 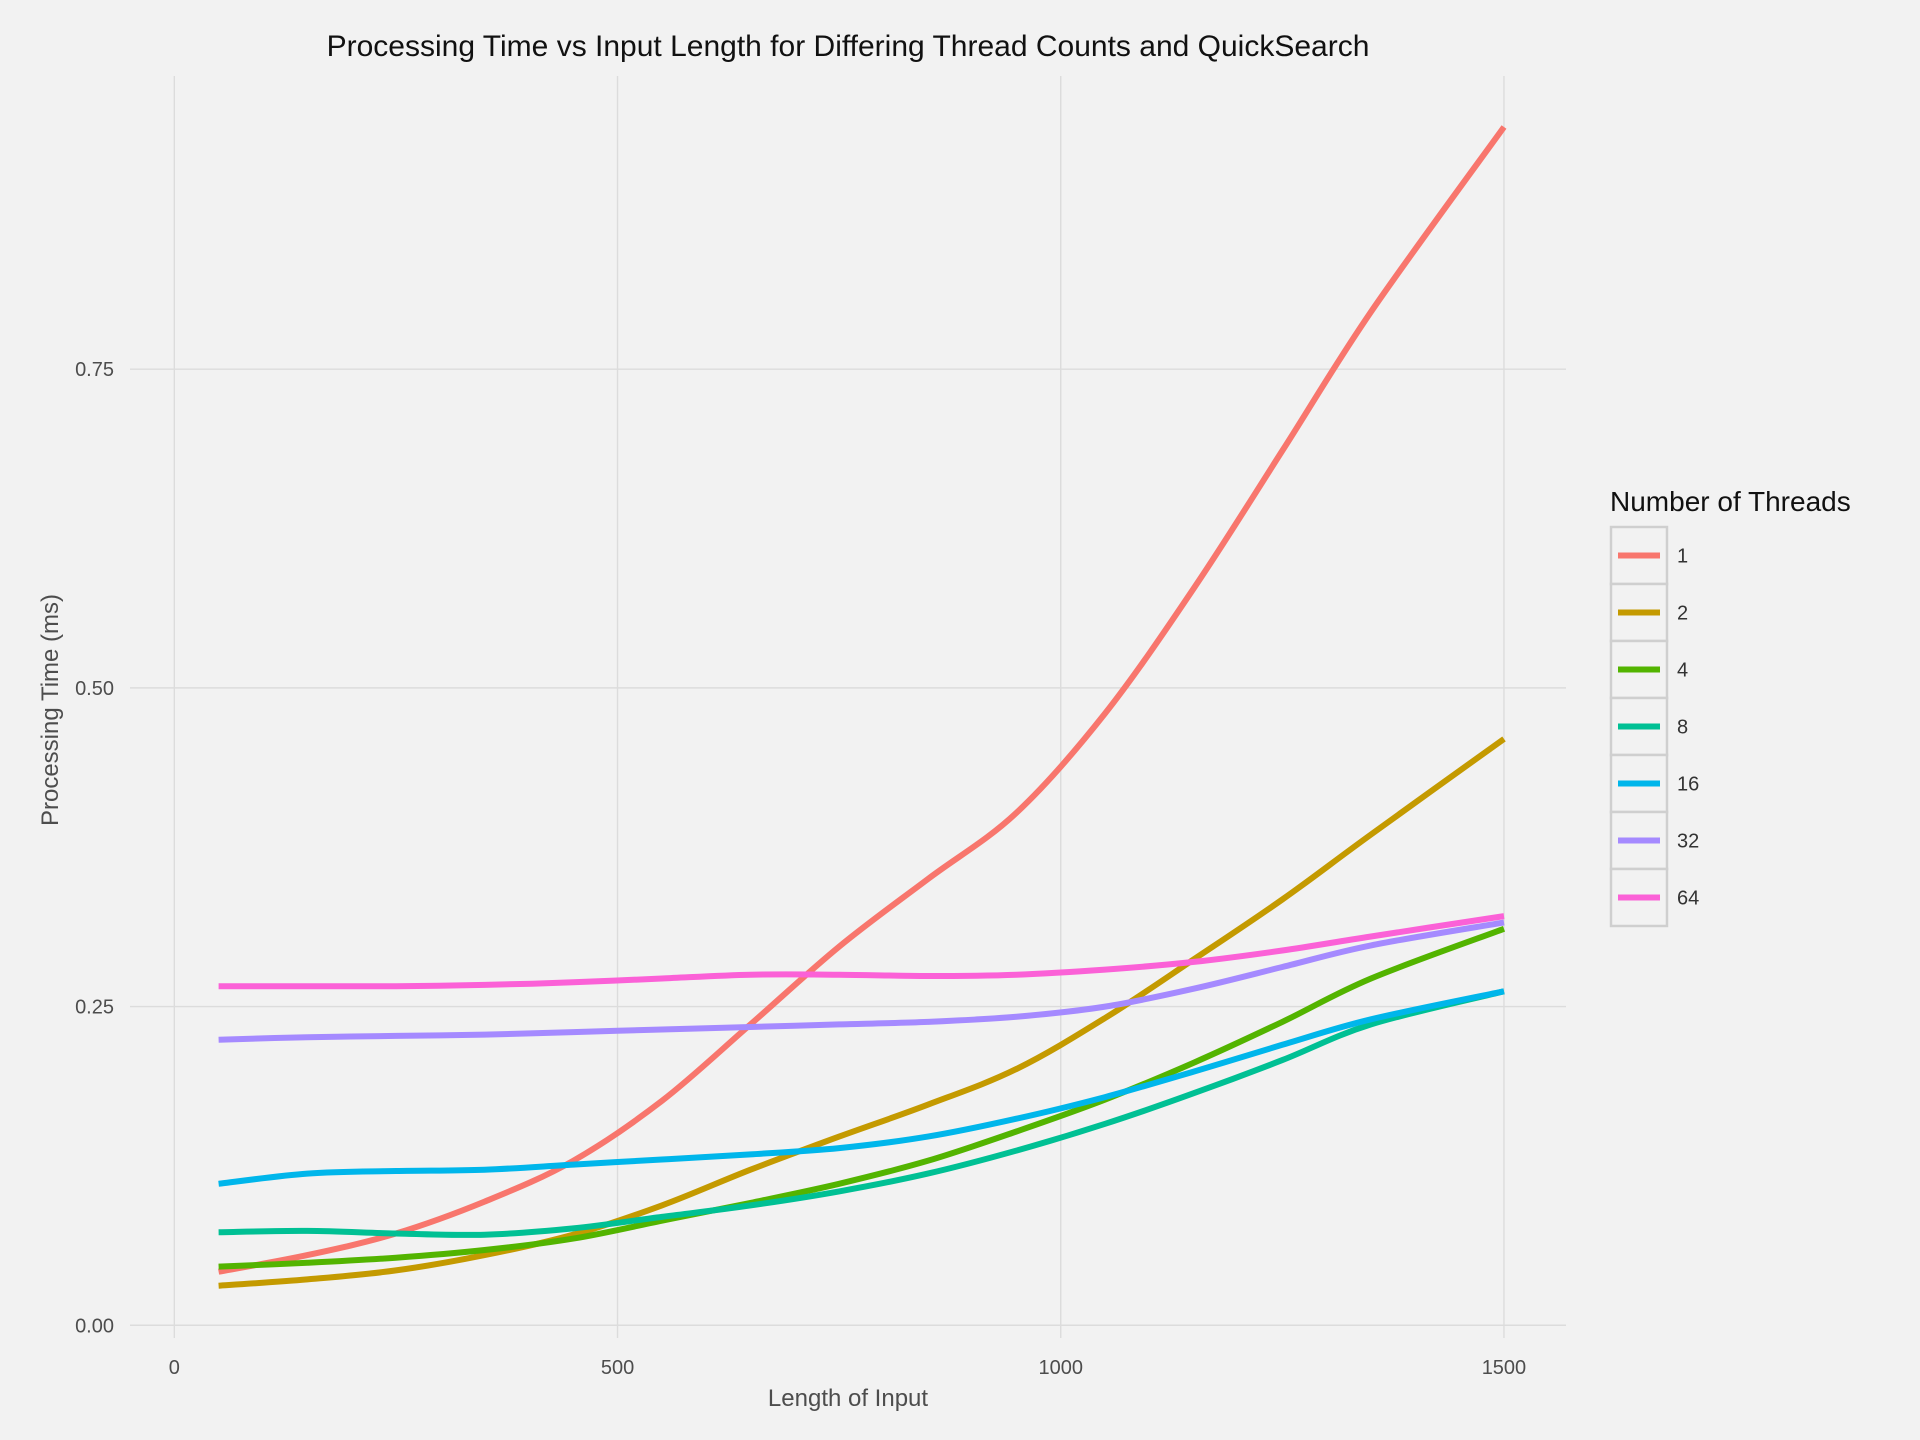 I want to click on y-axis-title: Processing Time (ms), so click(x=50, y=710).